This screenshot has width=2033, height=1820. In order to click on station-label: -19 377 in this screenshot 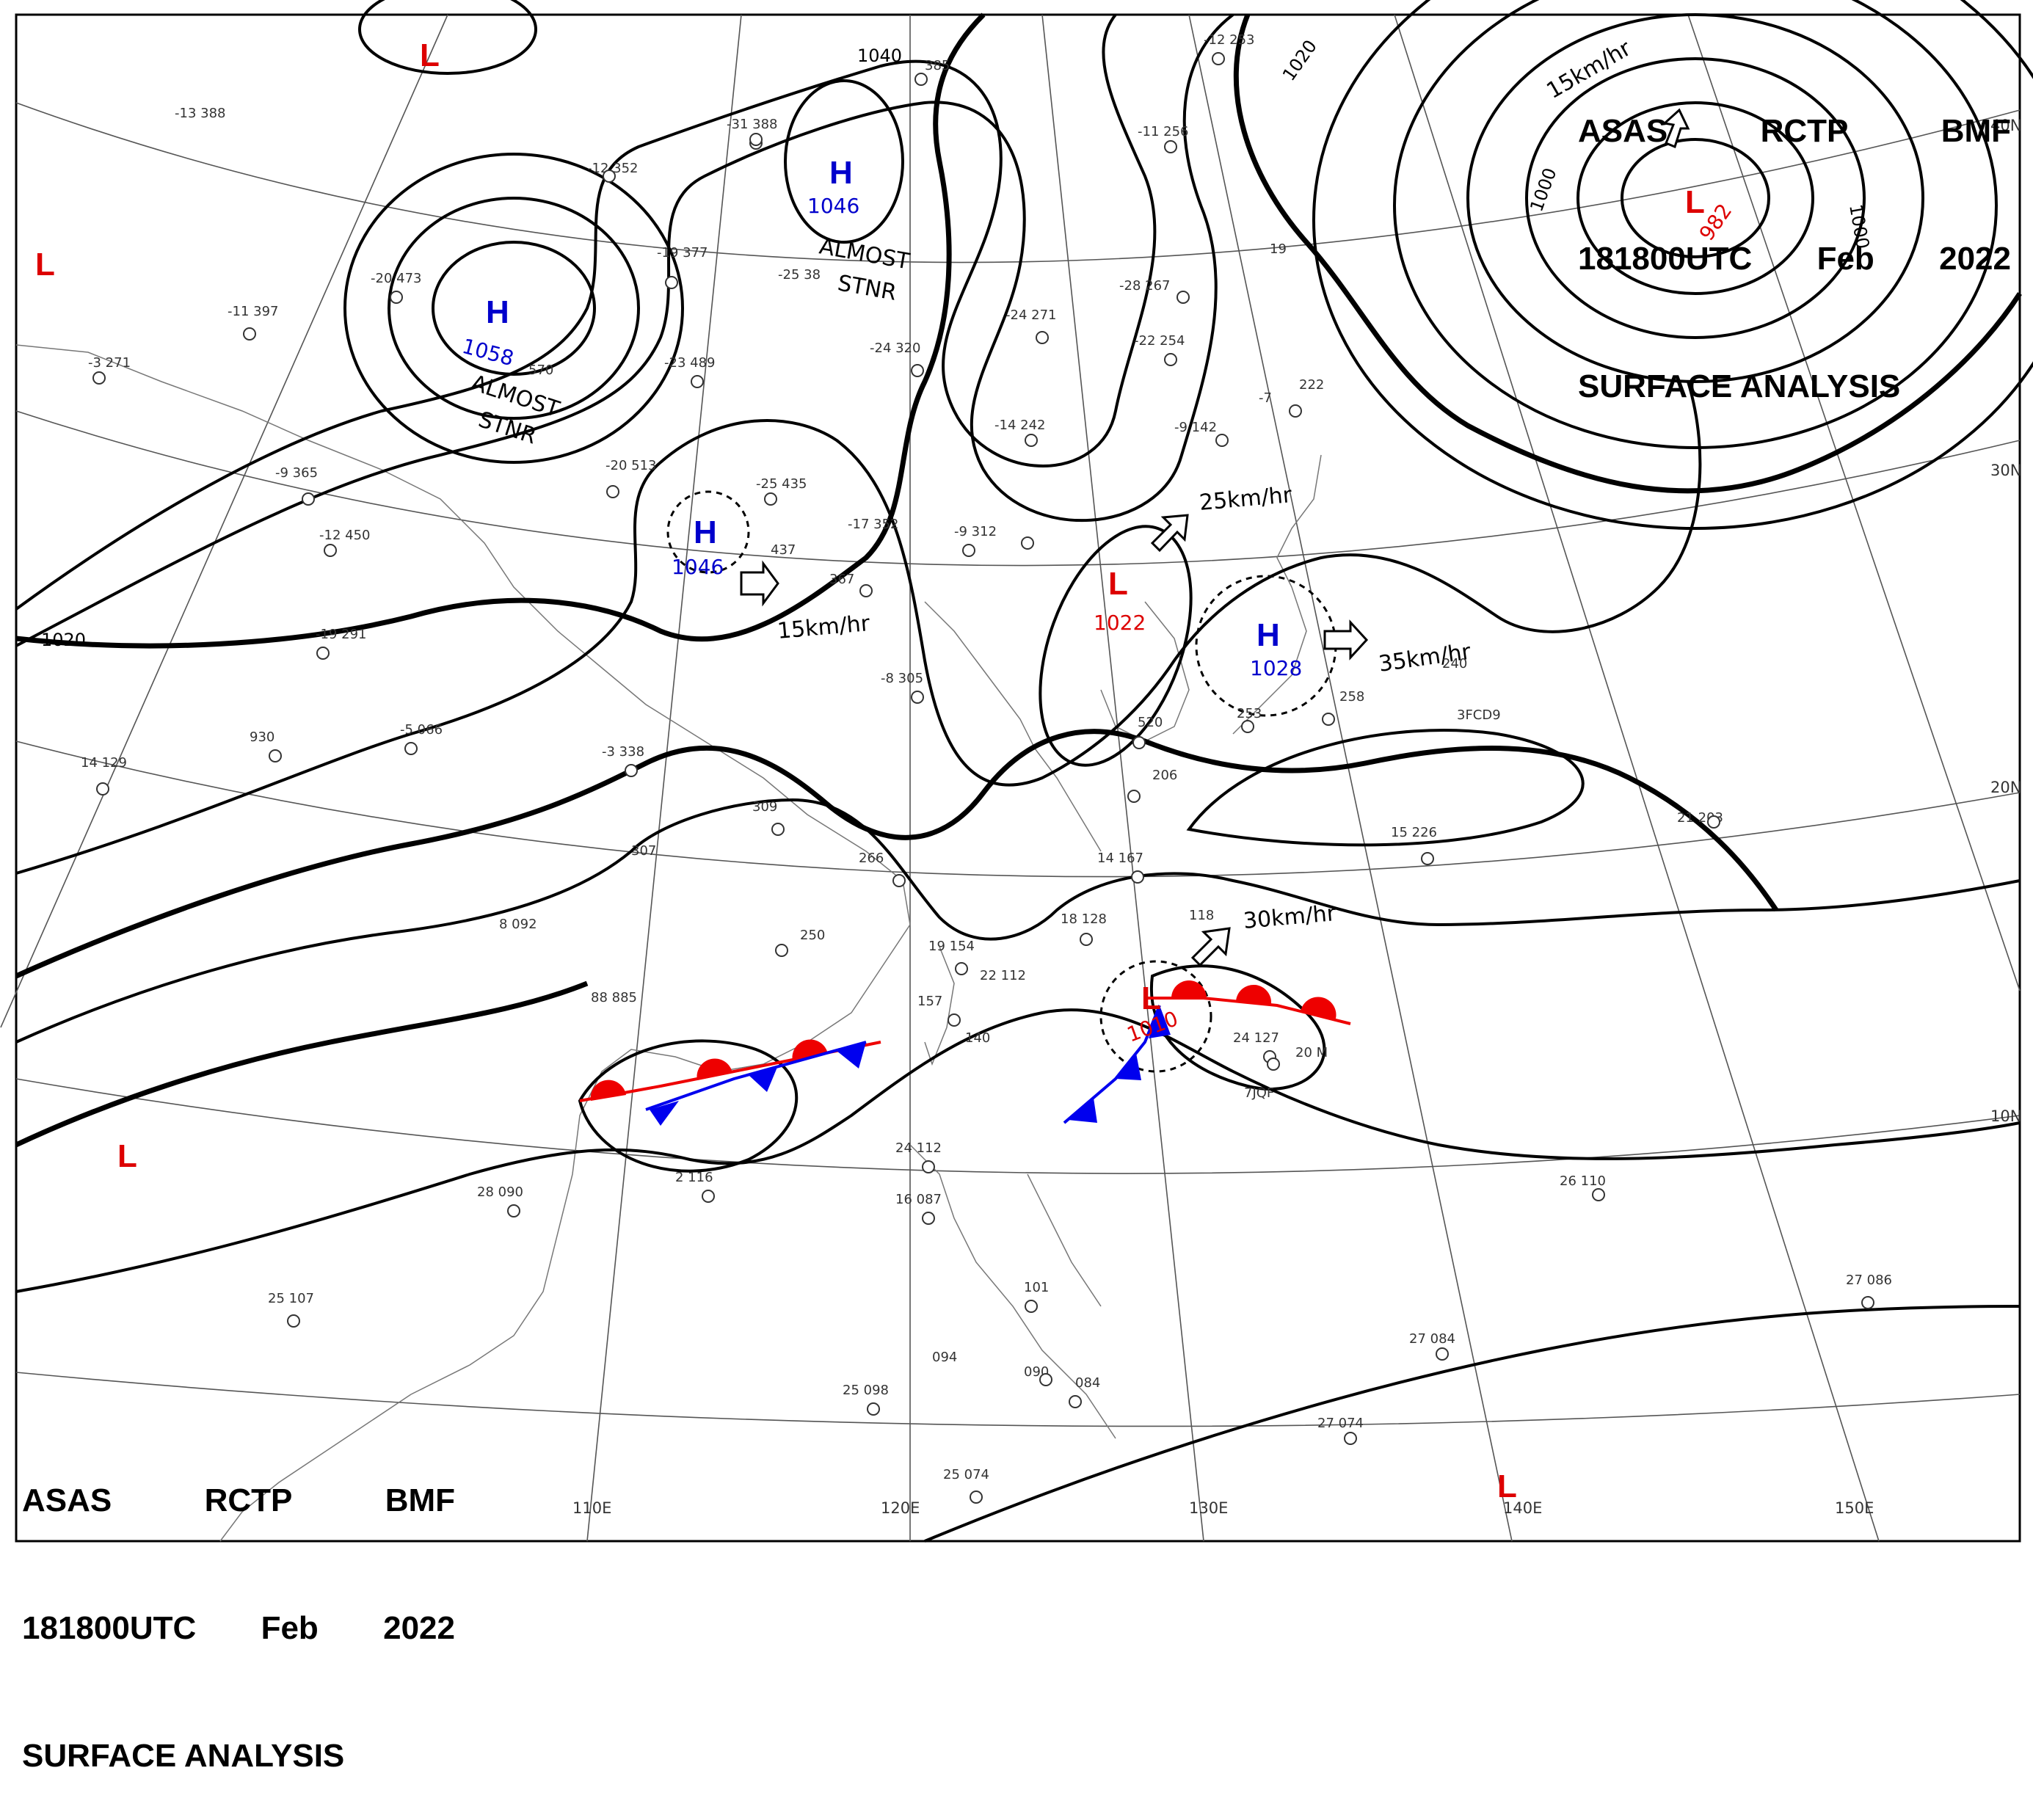, I will do `click(682, 253)`.